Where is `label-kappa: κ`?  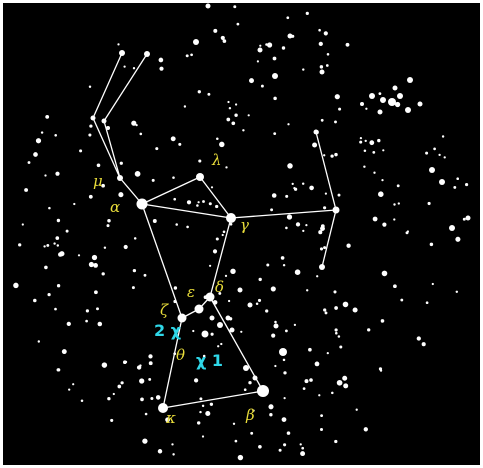
label-kappa: κ is located at coordinates (170, 418).